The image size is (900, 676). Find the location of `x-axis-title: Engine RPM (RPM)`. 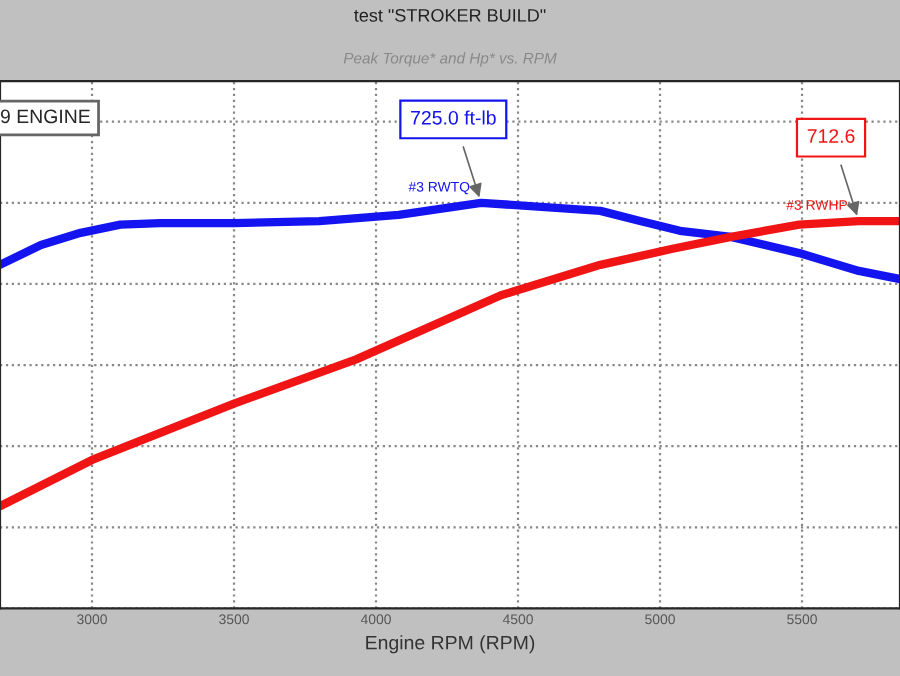

x-axis-title: Engine RPM (RPM) is located at coordinates (450, 644).